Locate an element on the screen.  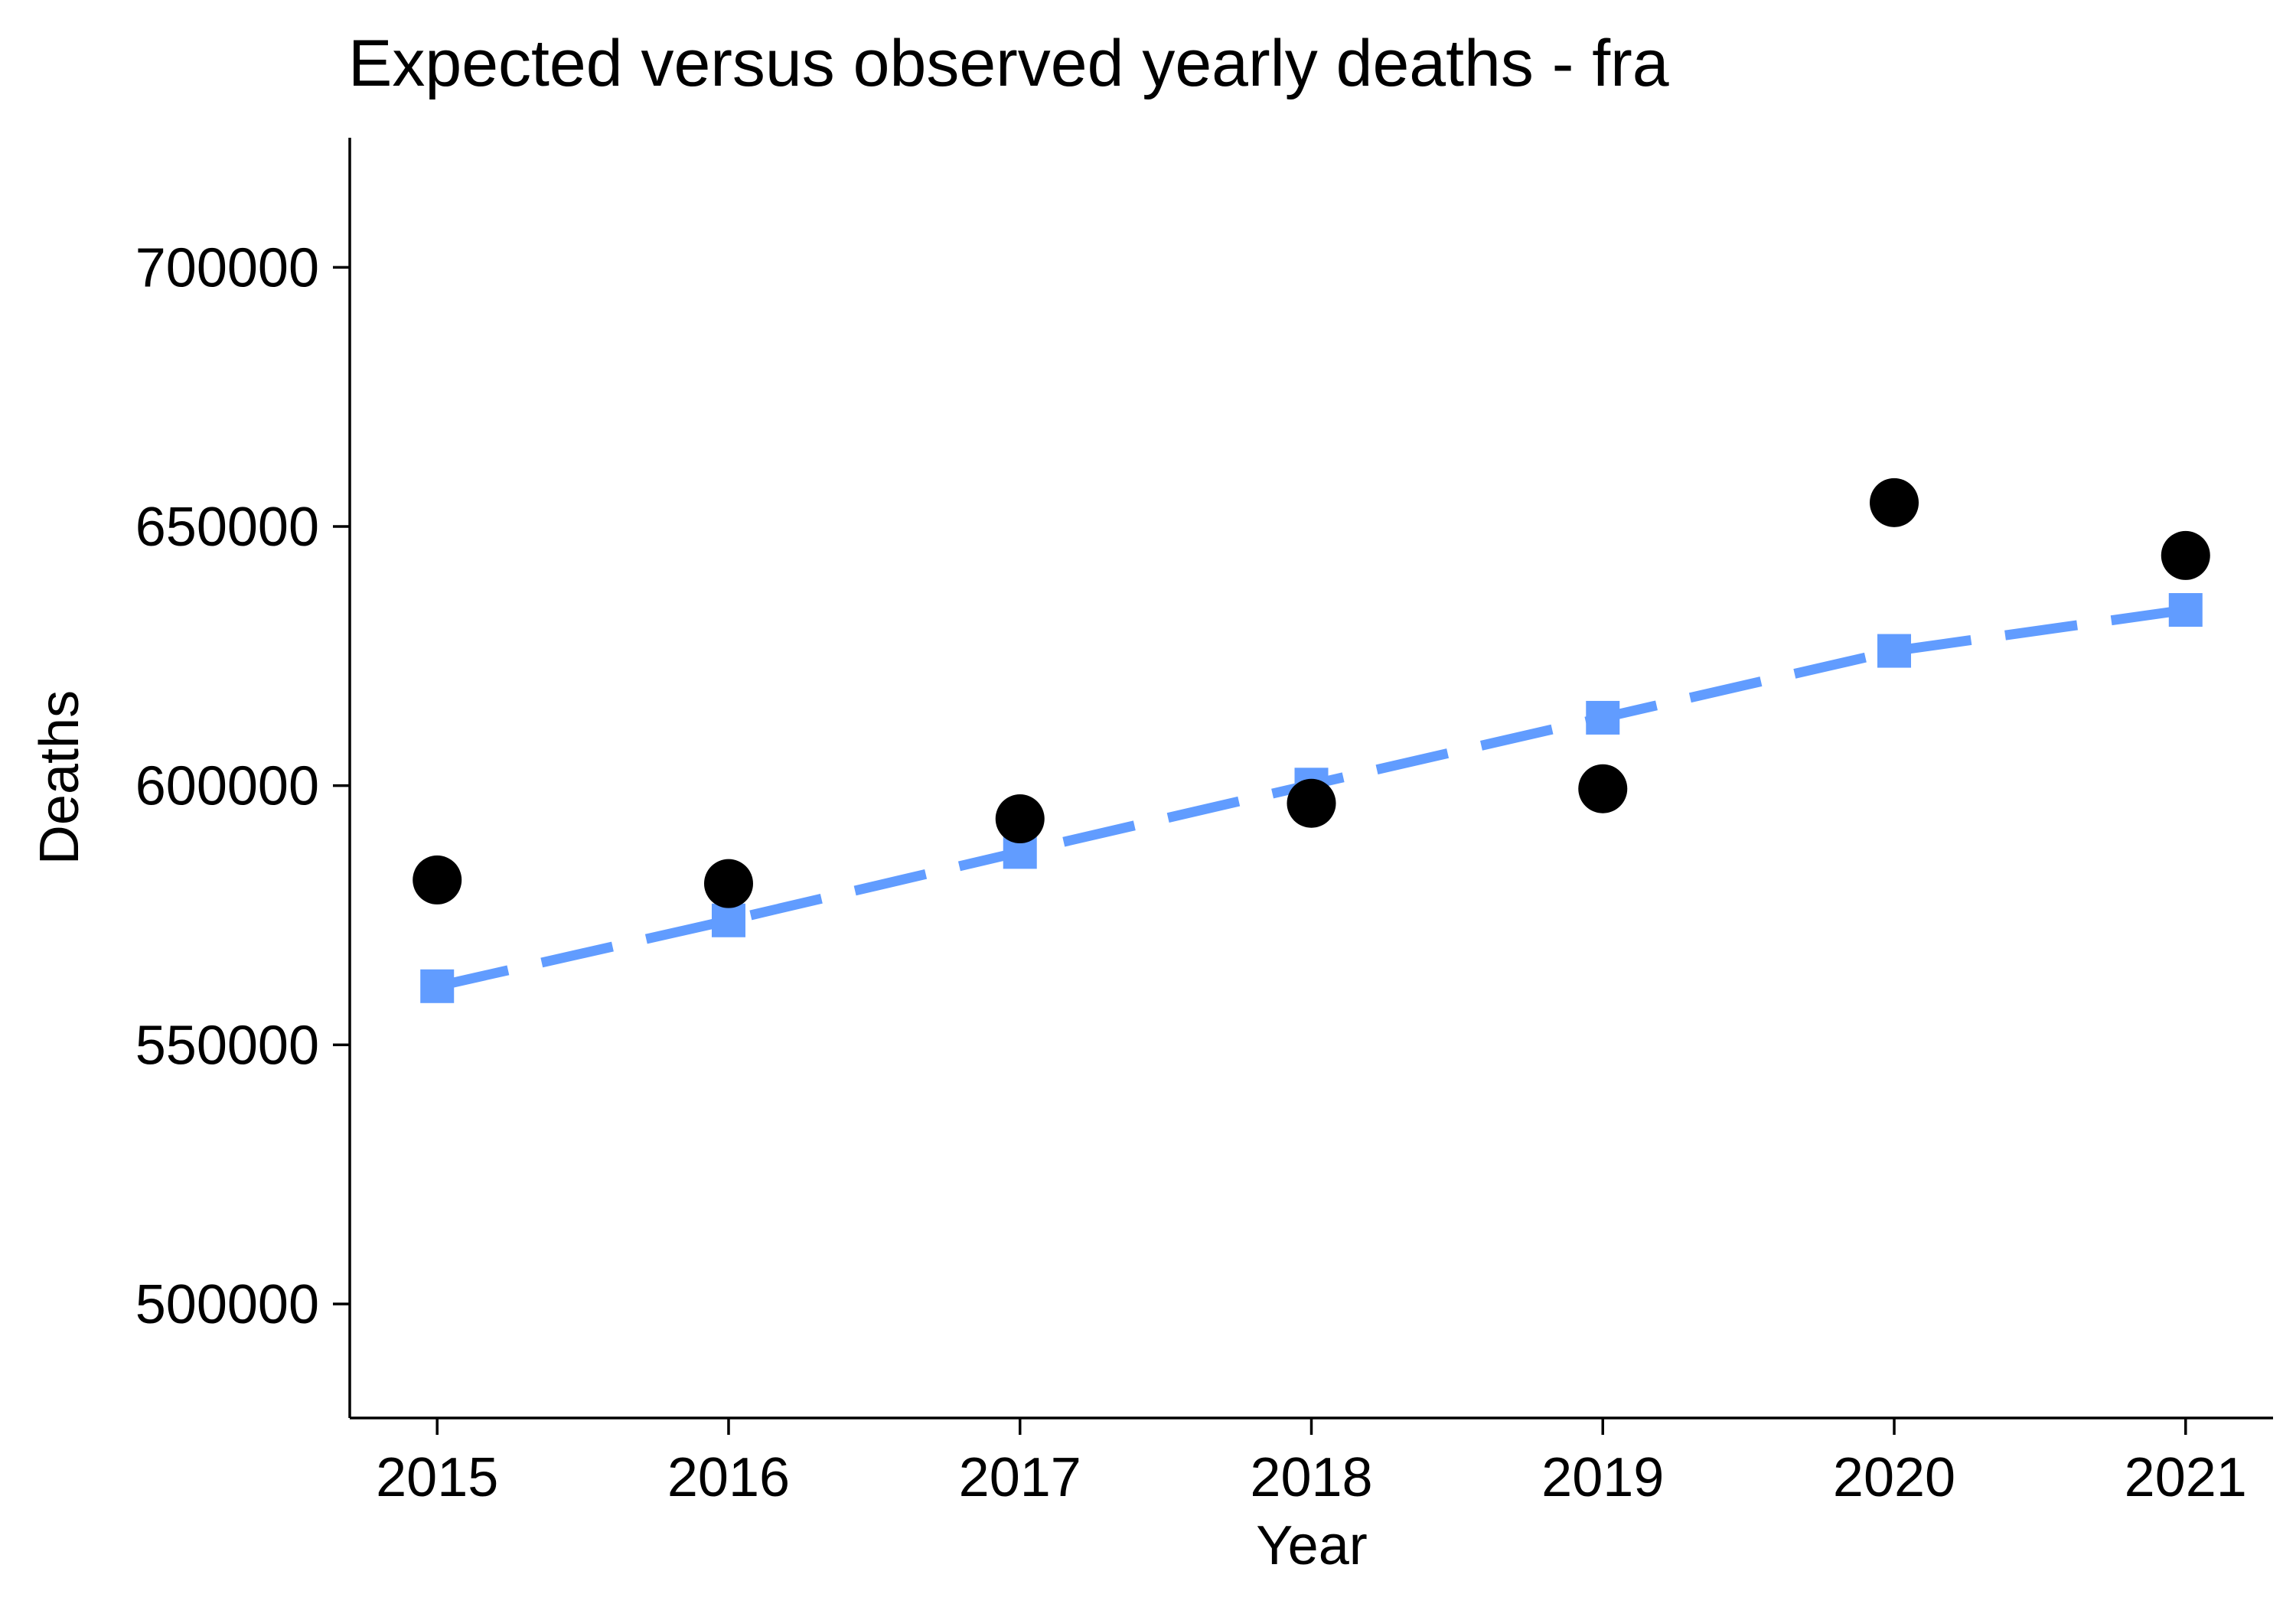
y-axis-title: Deaths is located at coordinates (59, 778).